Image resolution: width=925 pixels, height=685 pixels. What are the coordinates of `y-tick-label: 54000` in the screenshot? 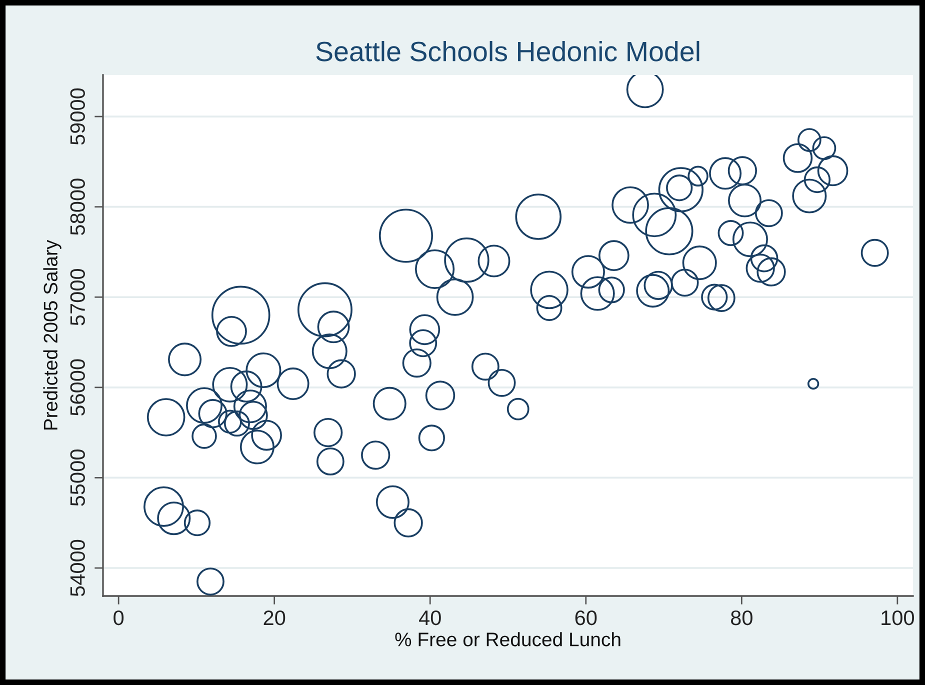 It's located at (77, 568).